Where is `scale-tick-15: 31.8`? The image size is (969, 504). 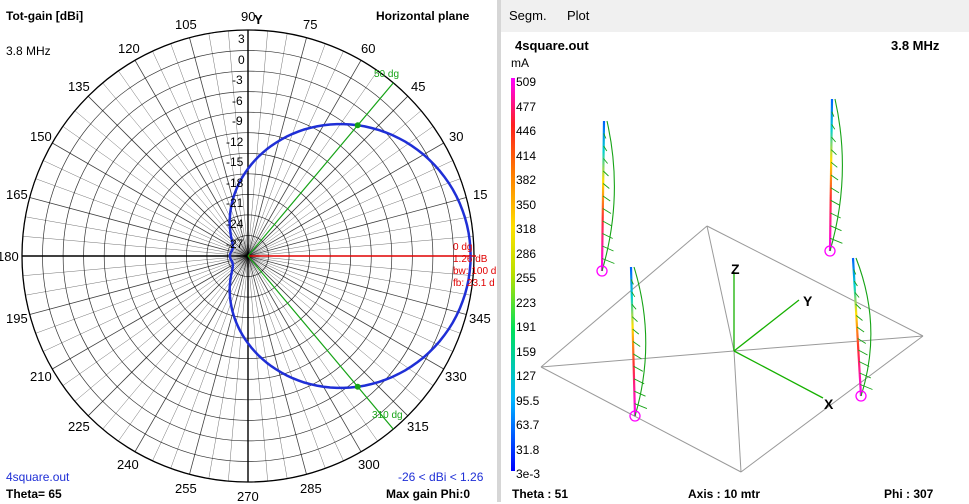
scale-tick-15: 31.8 is located at coordinates (528, 450).